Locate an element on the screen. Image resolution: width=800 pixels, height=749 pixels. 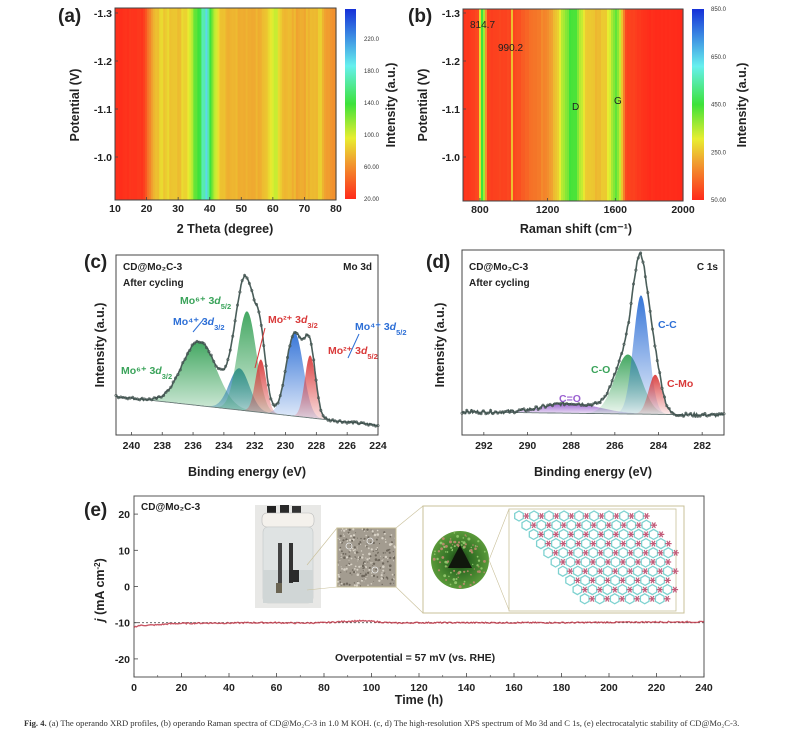
electrode-speckle-texture is located at coordinates (366, 557).